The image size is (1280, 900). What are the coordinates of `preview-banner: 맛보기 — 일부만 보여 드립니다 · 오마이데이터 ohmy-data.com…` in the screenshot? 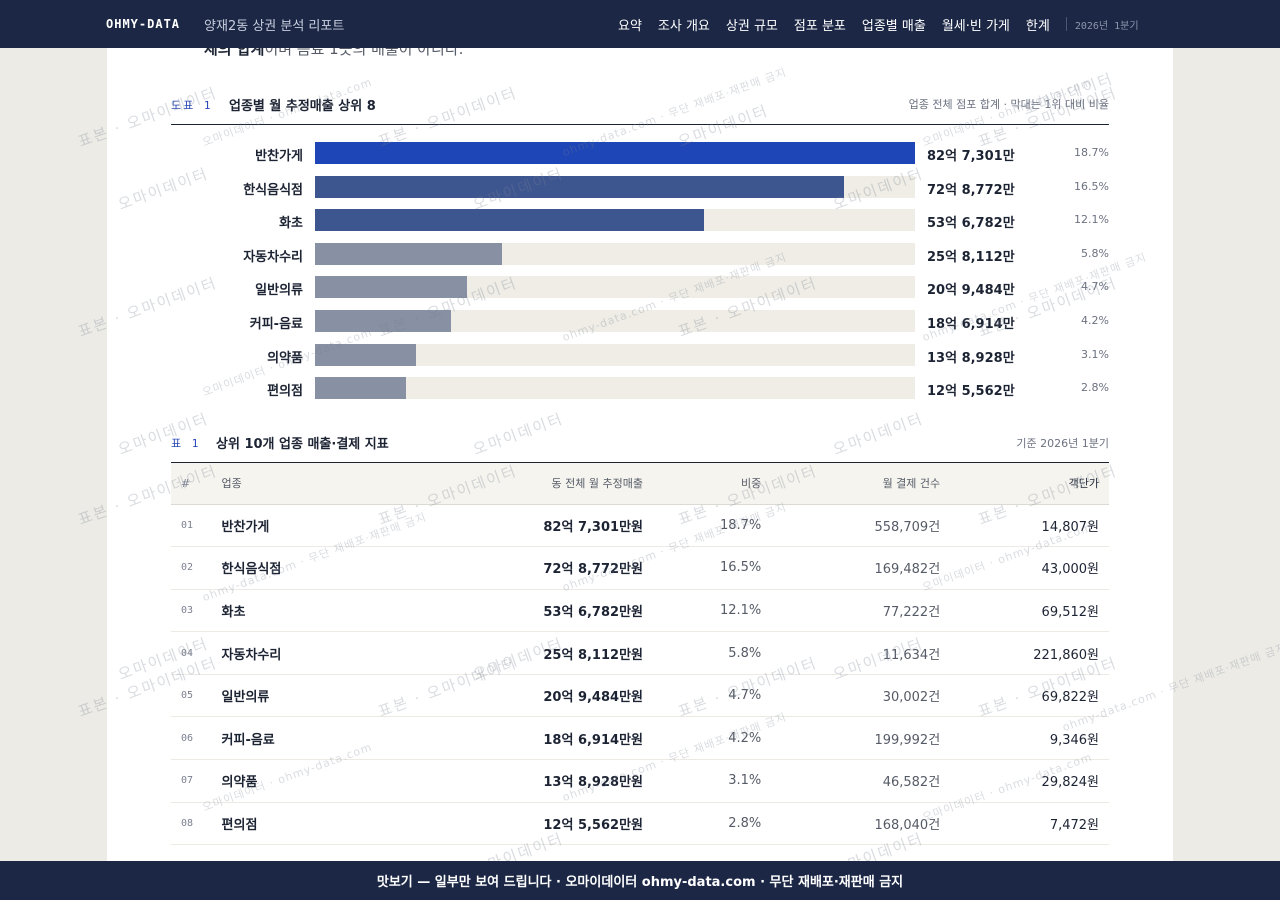 It's located at (640, 880).